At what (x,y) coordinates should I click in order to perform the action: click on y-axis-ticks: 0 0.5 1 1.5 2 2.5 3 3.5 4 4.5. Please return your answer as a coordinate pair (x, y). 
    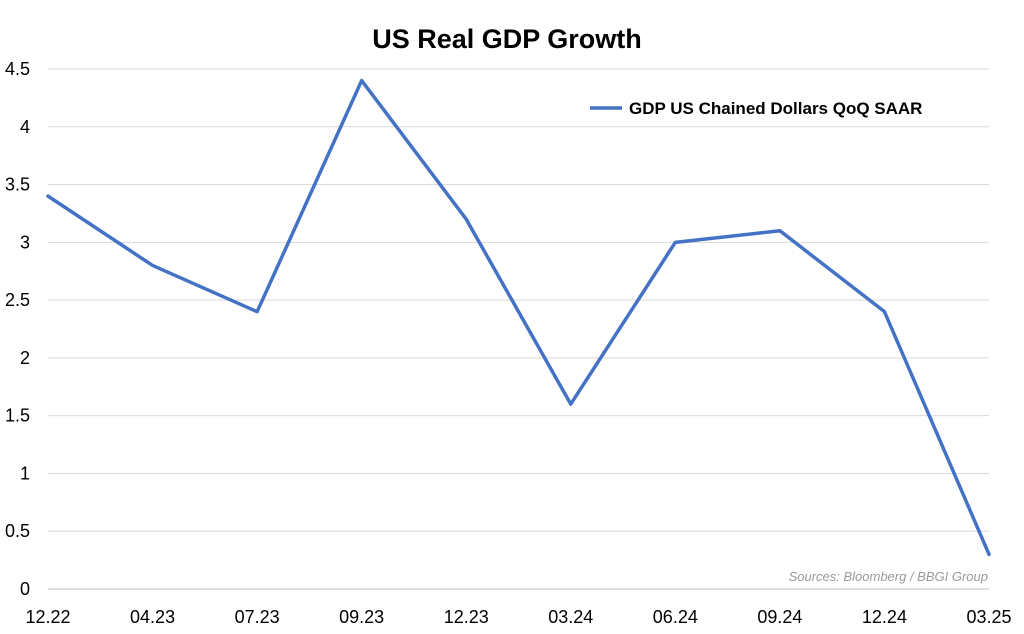
    Looking at the image, I should click on (17, 329).